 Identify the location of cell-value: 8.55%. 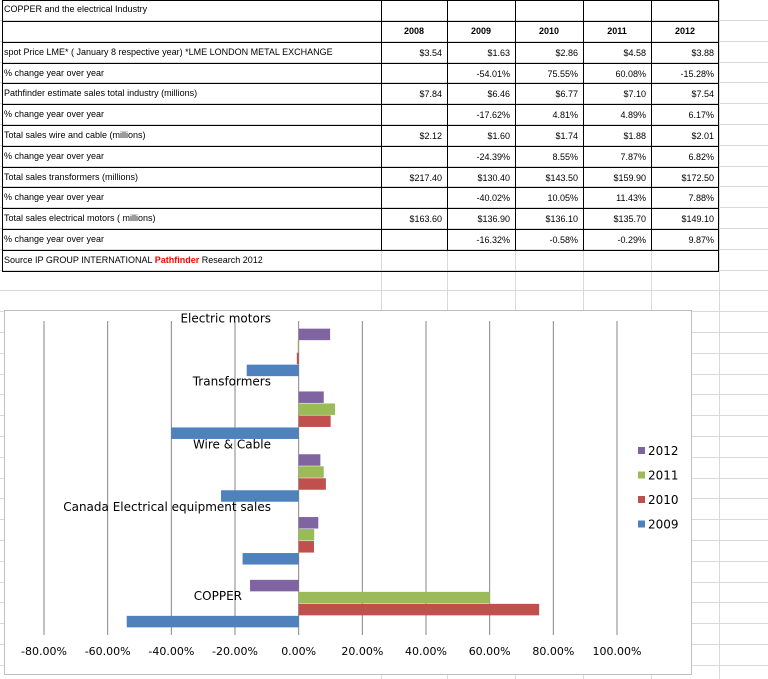
(565, 156).